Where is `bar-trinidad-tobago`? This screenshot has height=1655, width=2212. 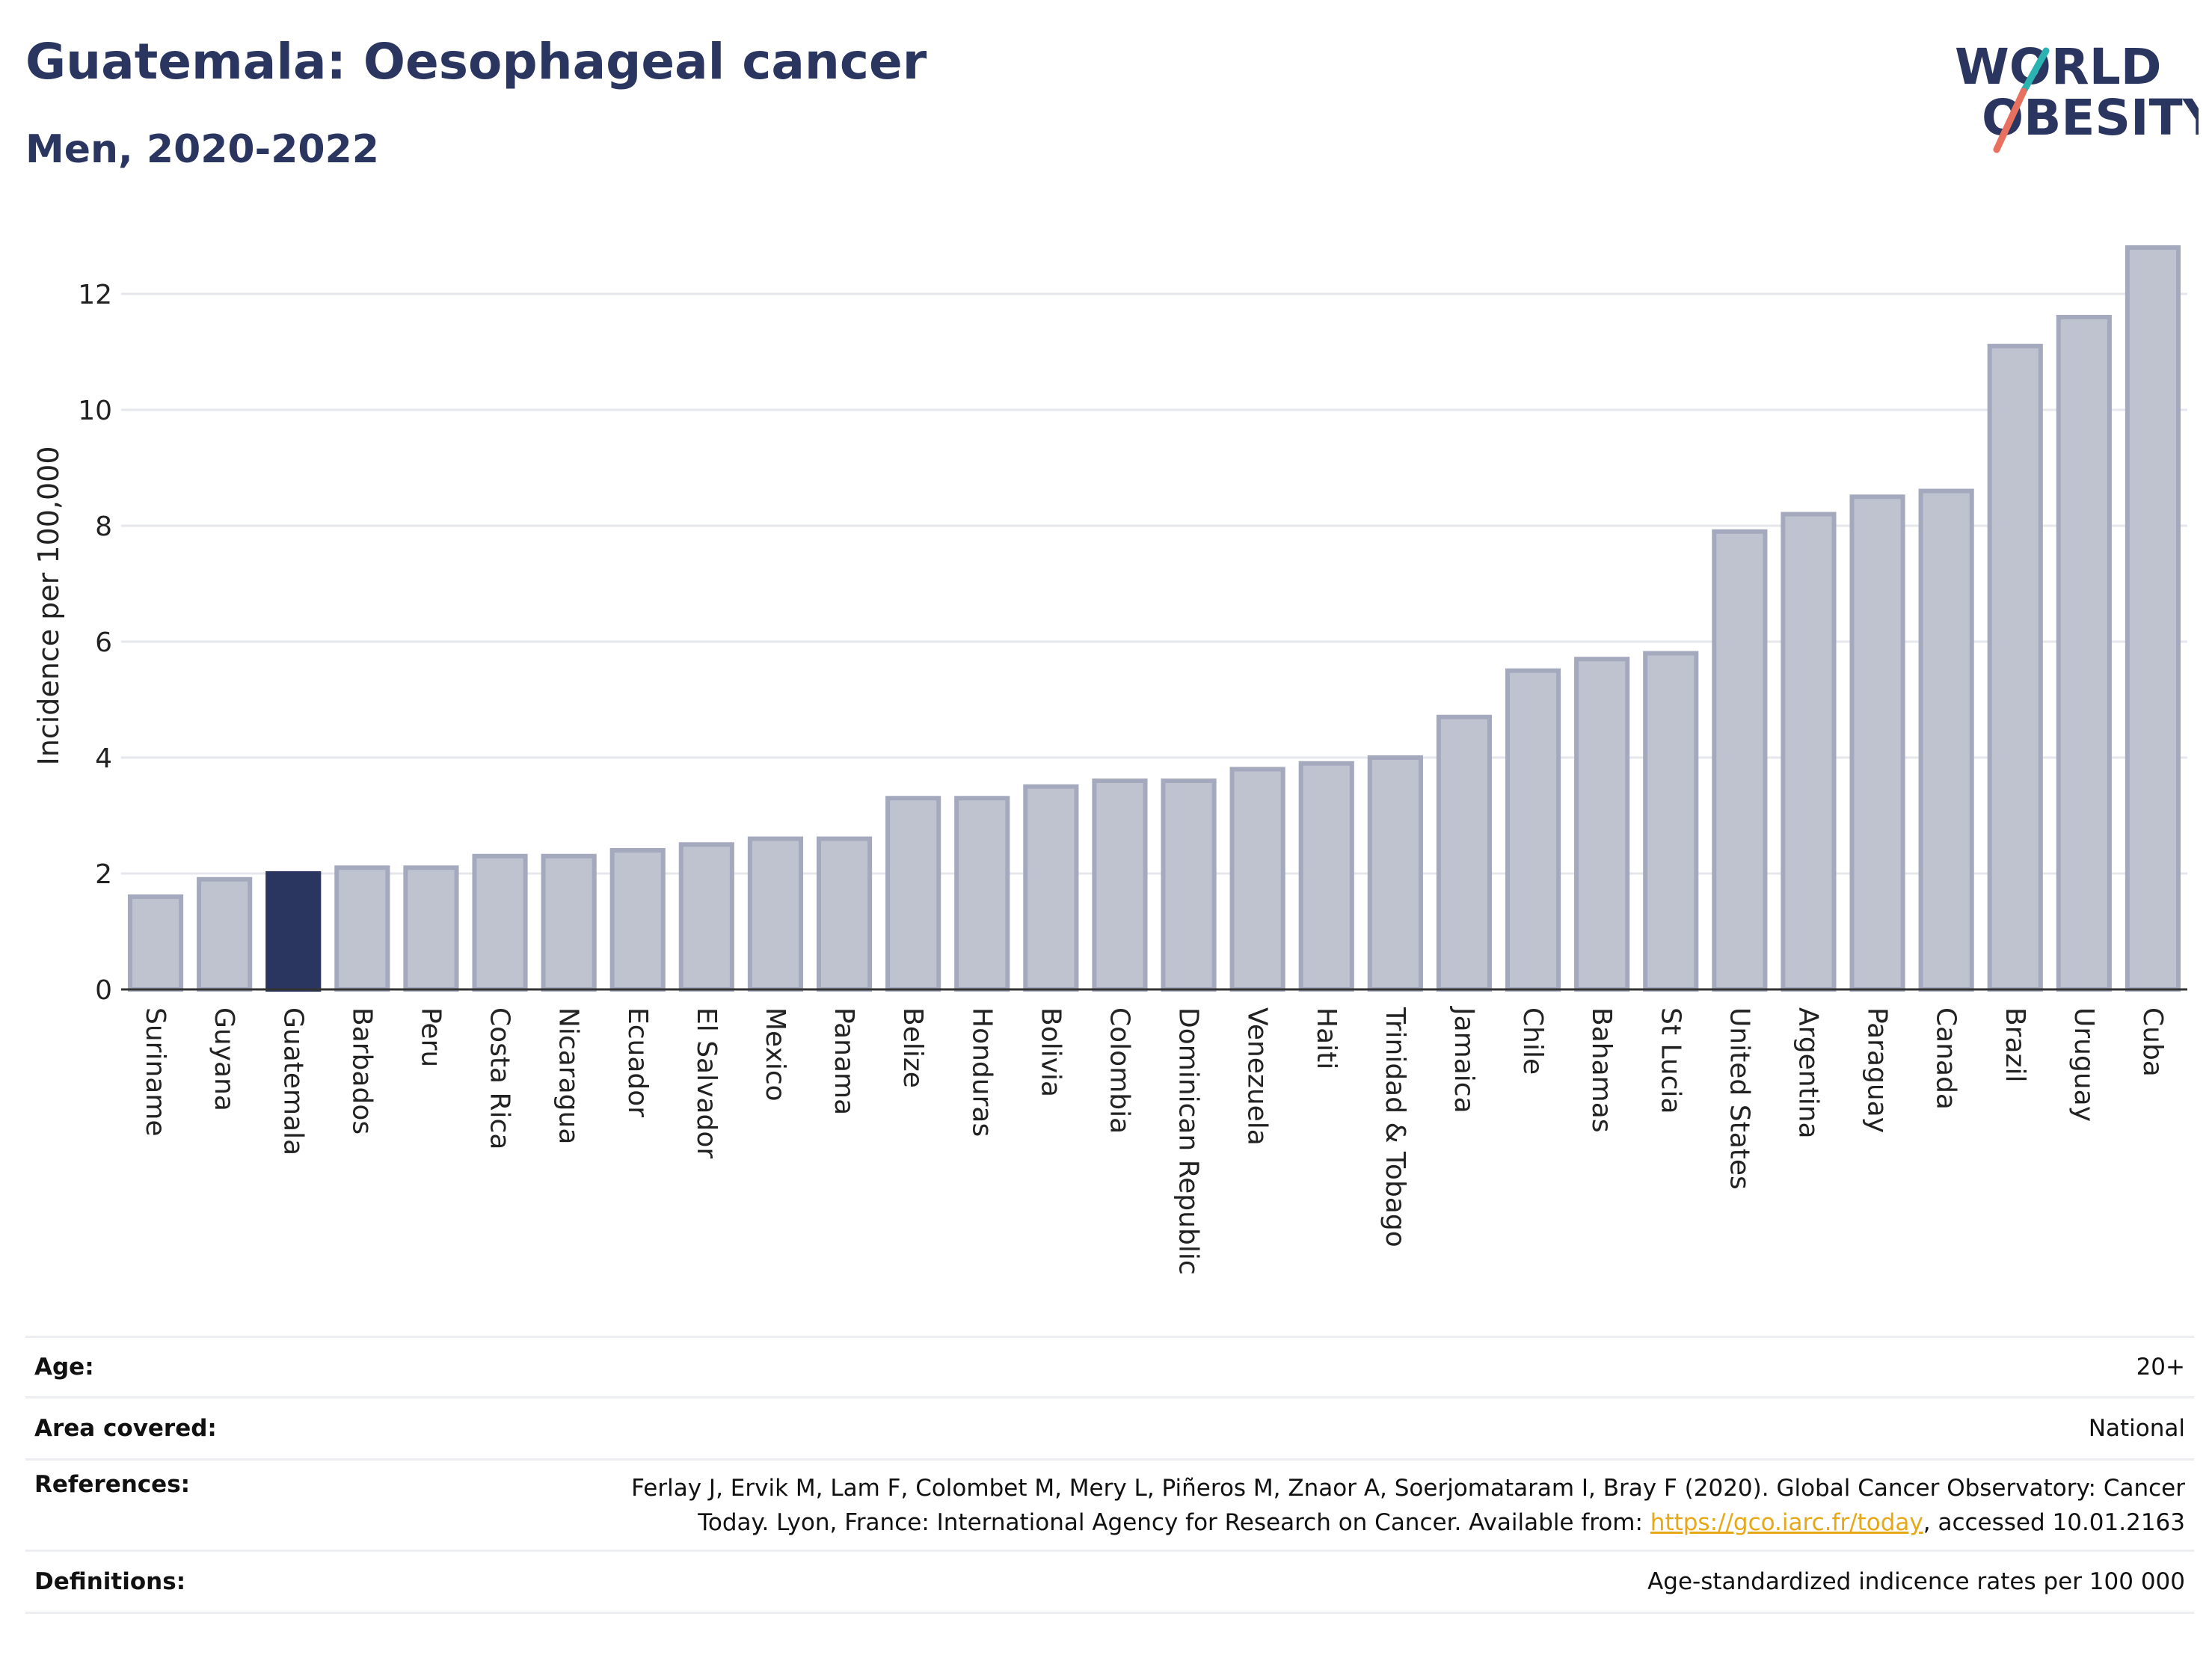 bar-trinidad-tobago is located at coordinates (1395, 873).